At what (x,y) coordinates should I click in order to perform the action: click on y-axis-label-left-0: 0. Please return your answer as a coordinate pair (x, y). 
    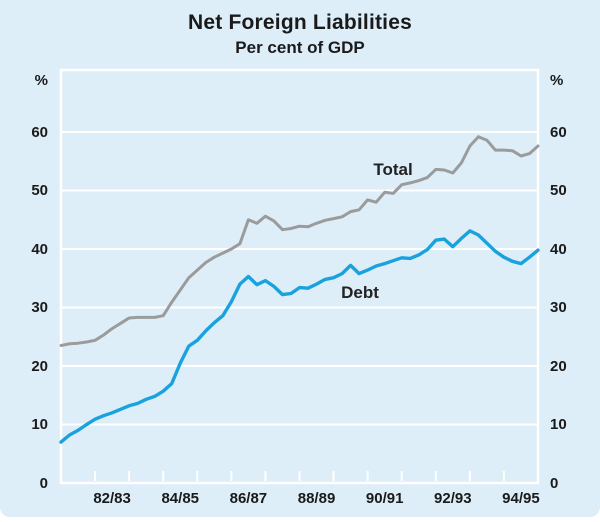
    Looking at the image, I should click on (43, 483).